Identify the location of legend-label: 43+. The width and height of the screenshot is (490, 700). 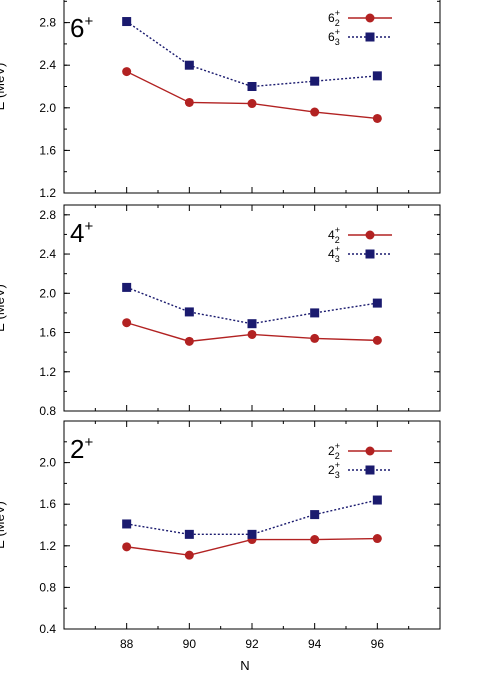
(334, 254).